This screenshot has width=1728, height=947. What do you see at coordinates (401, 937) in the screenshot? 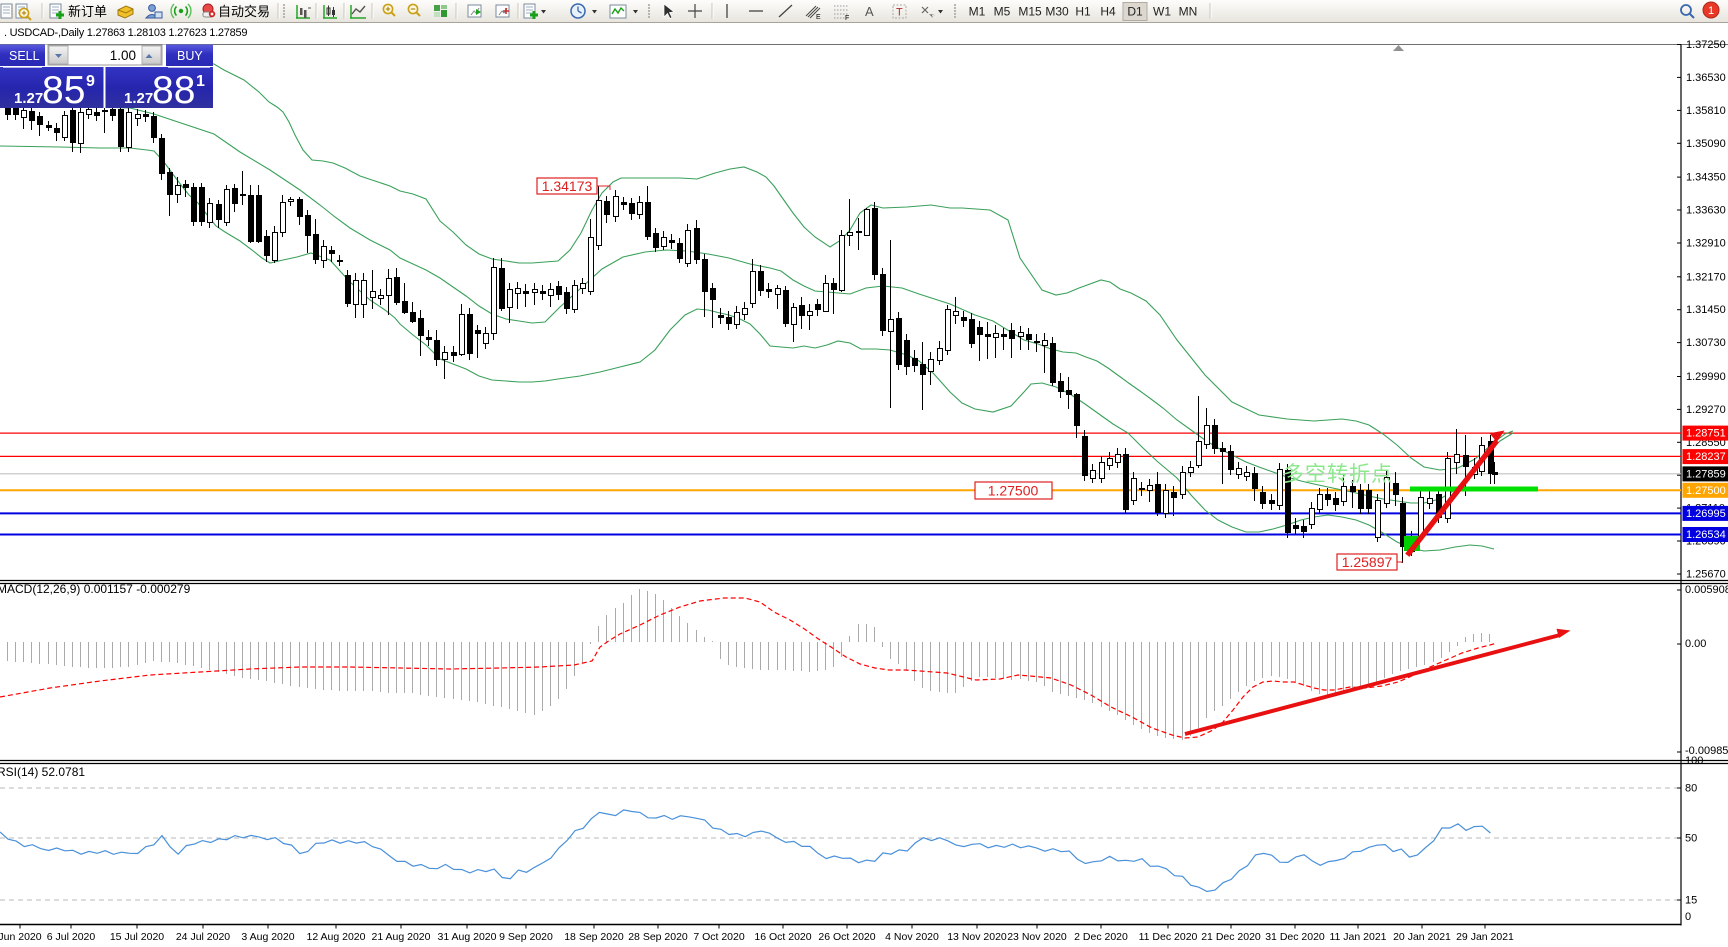
I see `svg-text: 21 Aug 2020` at bounding box center [401, 937].